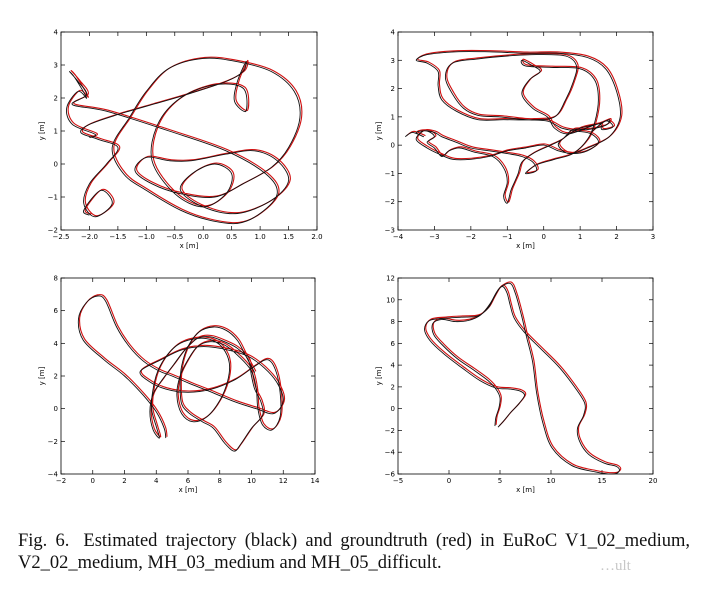  I want to click on x-tick-label: 1.5, so click(288, 237).